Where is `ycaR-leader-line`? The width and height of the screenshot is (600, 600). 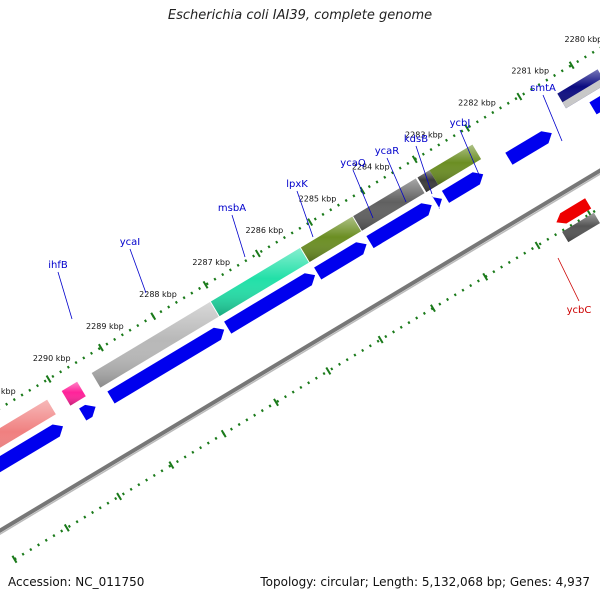 ycaR-leader-line is located at coordinates (396, 180).